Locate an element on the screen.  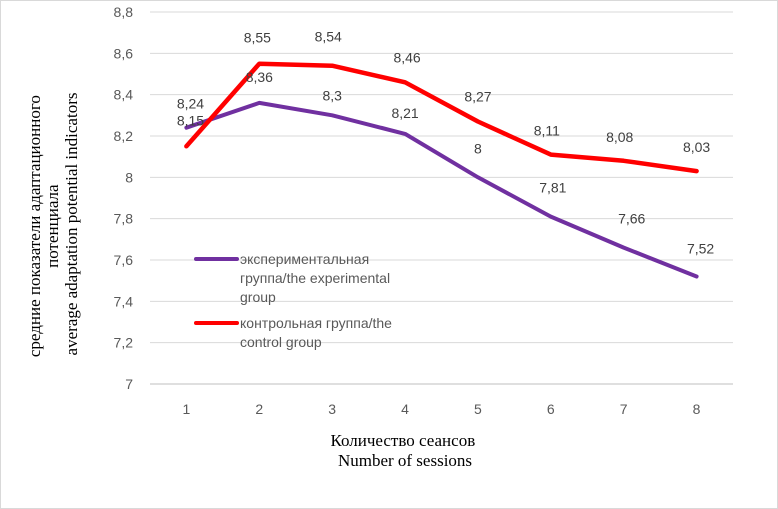
x-tick-label: 6 is located at coordinates (551, 409).